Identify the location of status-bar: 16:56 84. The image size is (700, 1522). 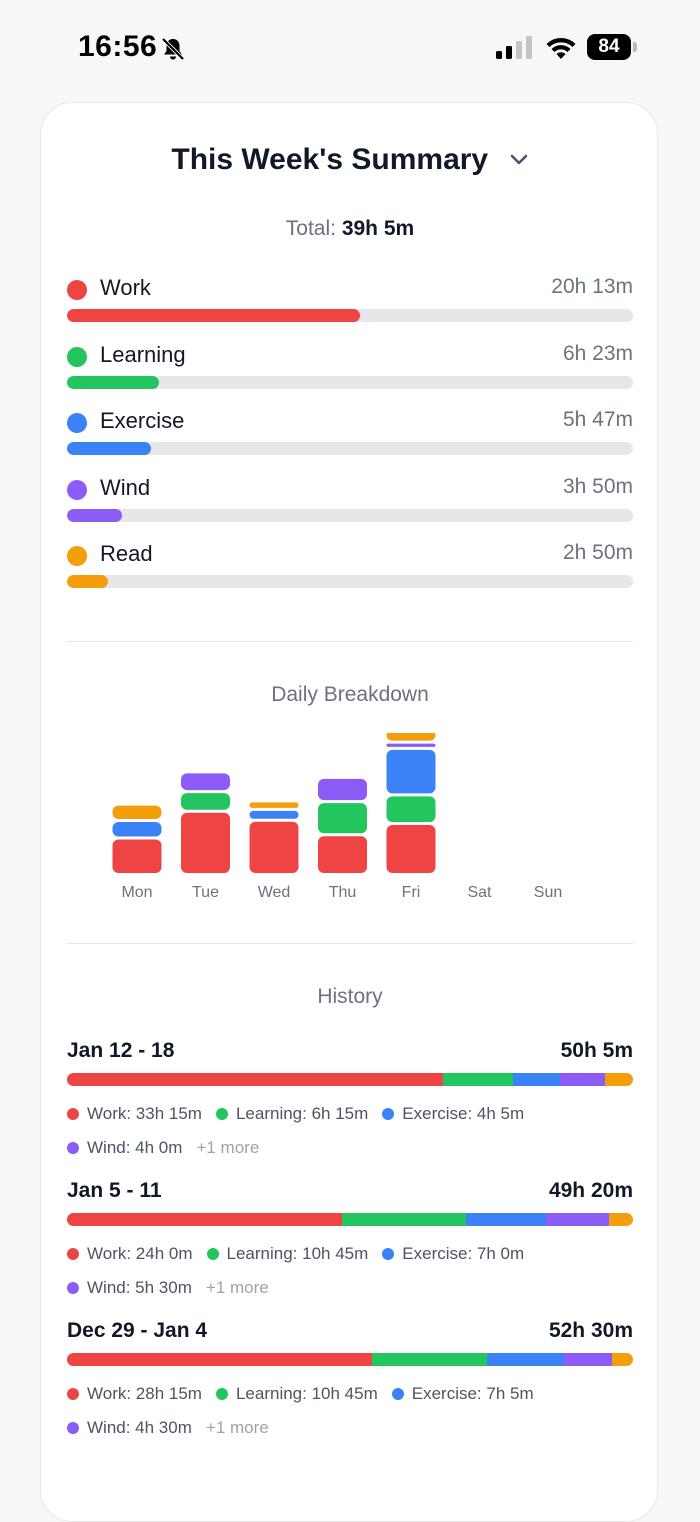
(350, 48).